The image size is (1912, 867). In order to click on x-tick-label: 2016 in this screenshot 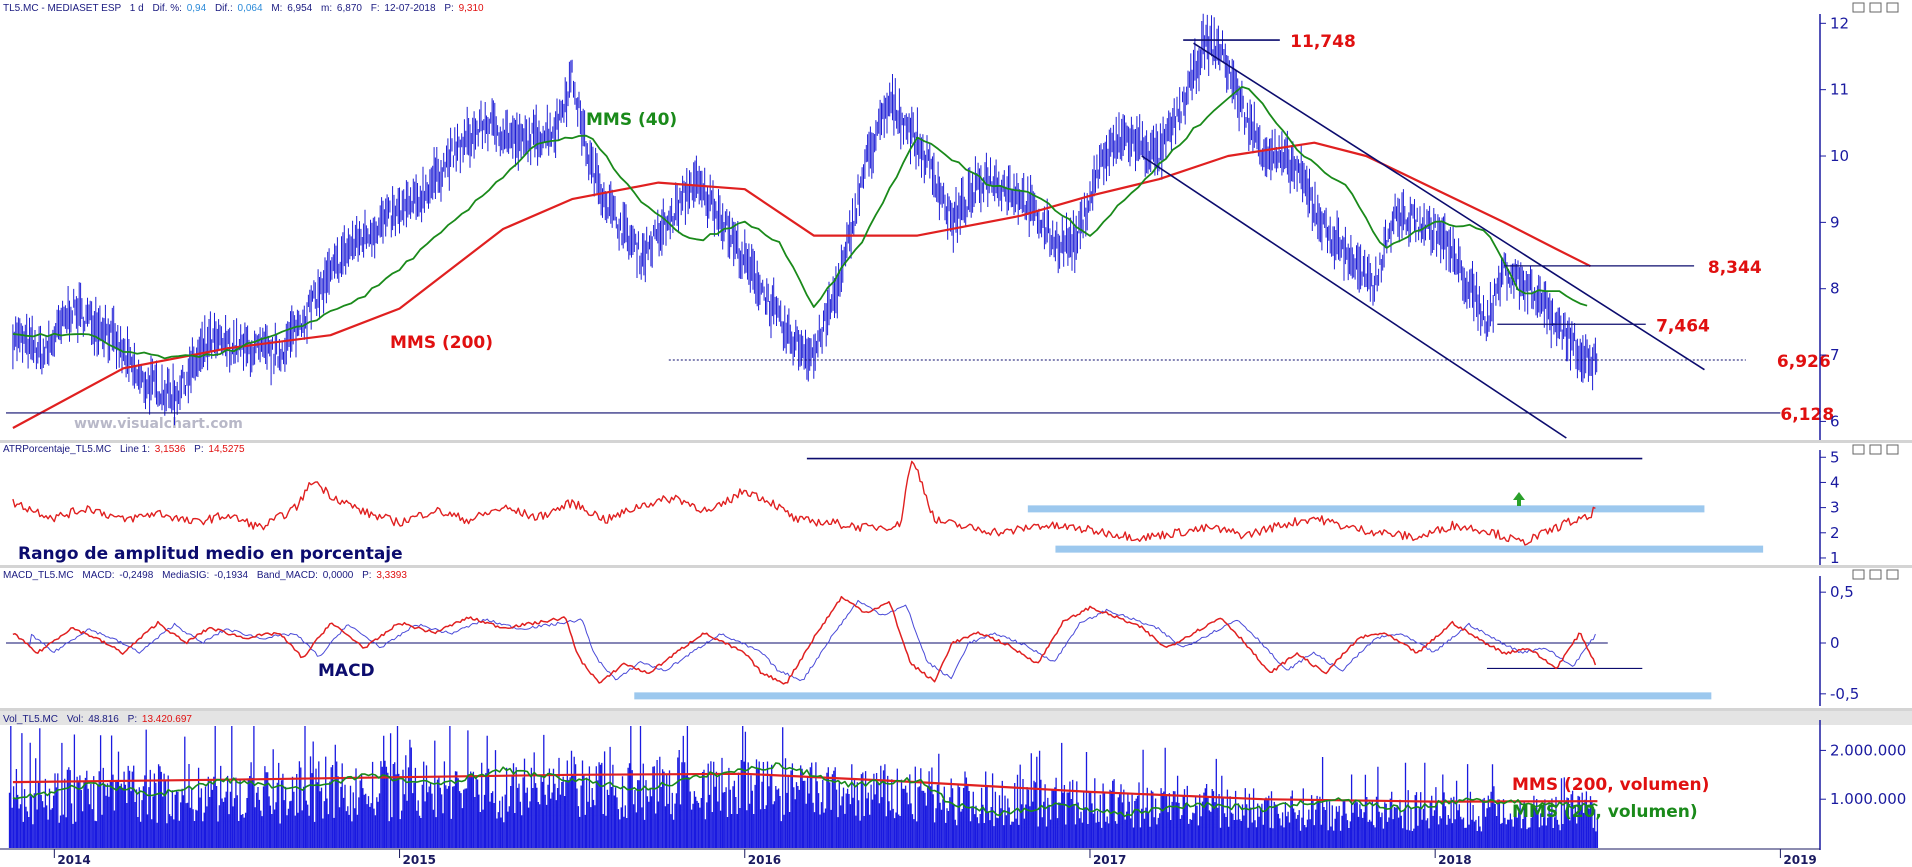, I will do `click(764, 860)`.